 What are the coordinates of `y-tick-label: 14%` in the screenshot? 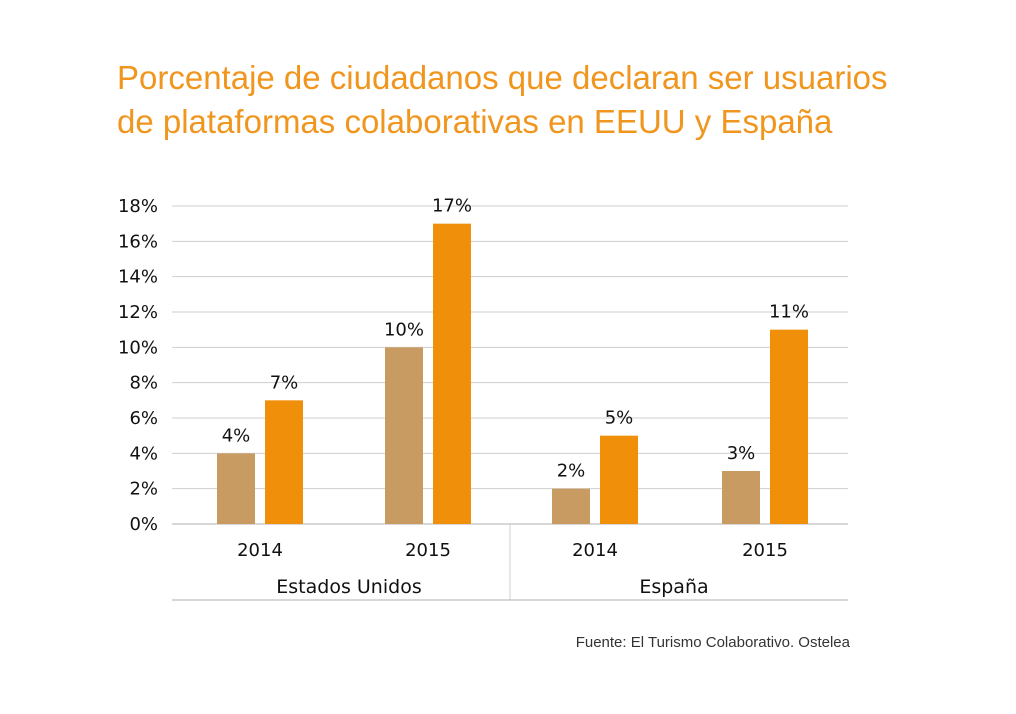 It's located at (138, 277).